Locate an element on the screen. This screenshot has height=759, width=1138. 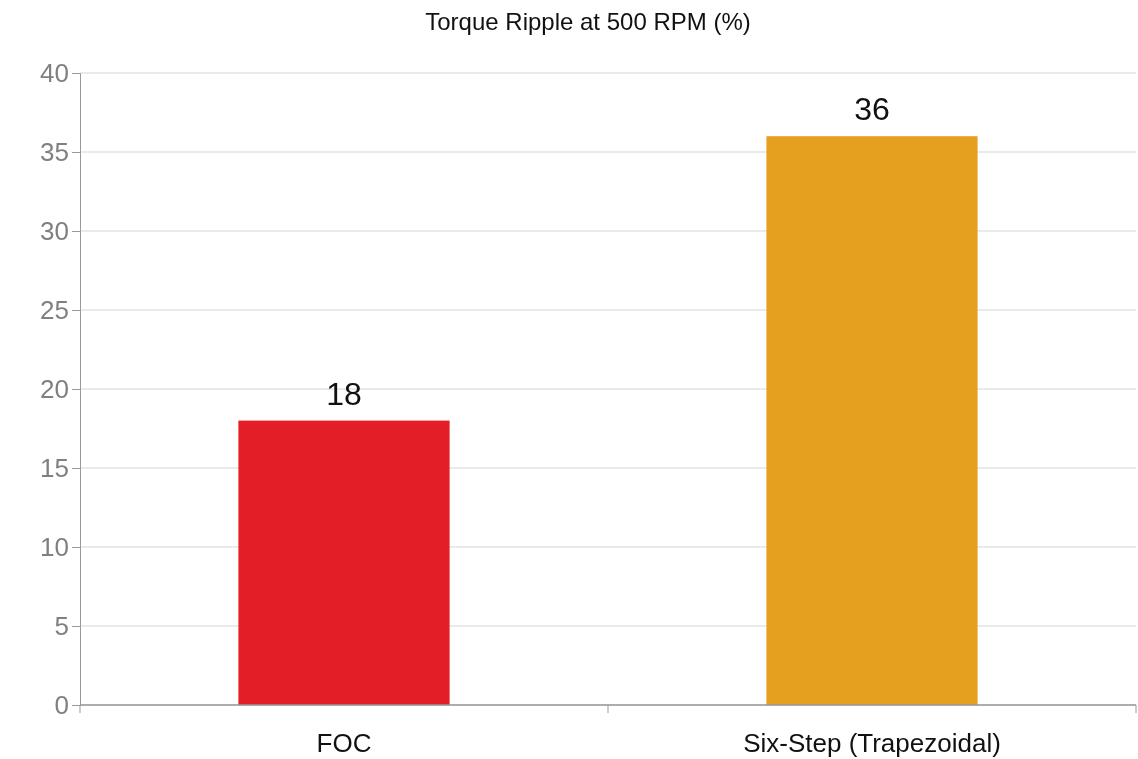
x-tick-label: FOC is located at coordinates (344, 743).